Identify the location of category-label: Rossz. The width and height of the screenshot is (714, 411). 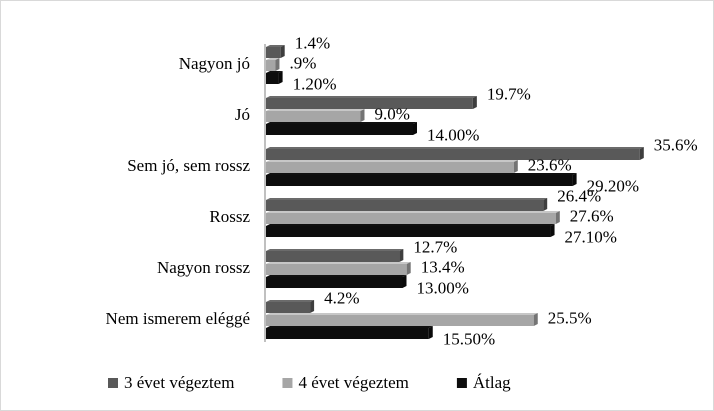
(229, 216).